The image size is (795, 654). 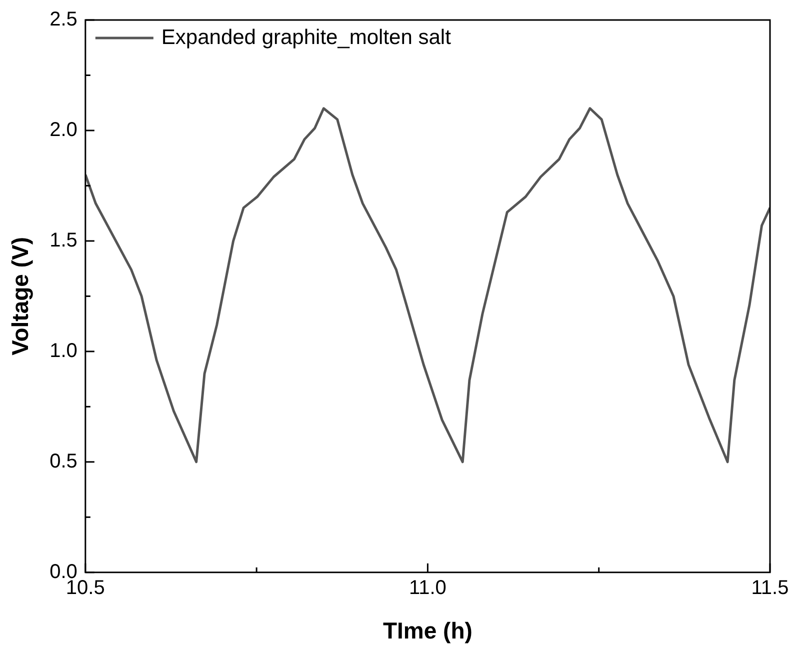 What do you see at coordinates (306, 37) in the screenshot?
I see `legend-label: Expanded graphite_molten salt` at bounding box center [306, 37].